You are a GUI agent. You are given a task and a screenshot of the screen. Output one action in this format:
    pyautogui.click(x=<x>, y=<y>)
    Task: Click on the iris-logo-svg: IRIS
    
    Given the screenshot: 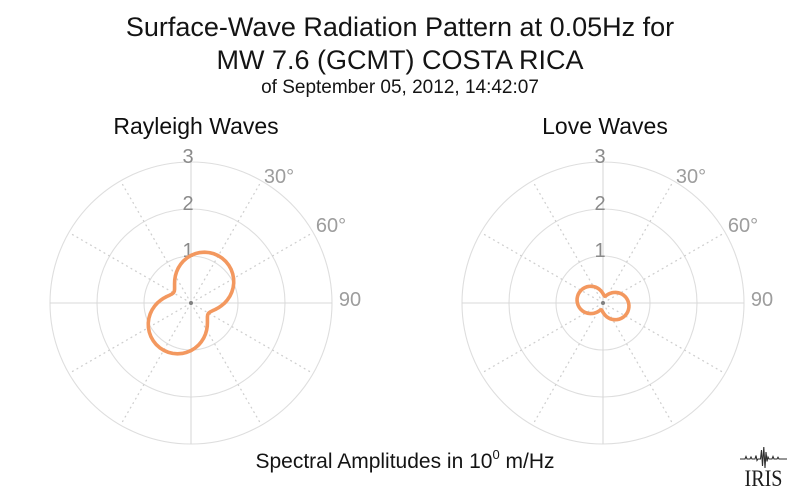 What is the action you would take?
    pyautogui.click(x=763, y=468)
    